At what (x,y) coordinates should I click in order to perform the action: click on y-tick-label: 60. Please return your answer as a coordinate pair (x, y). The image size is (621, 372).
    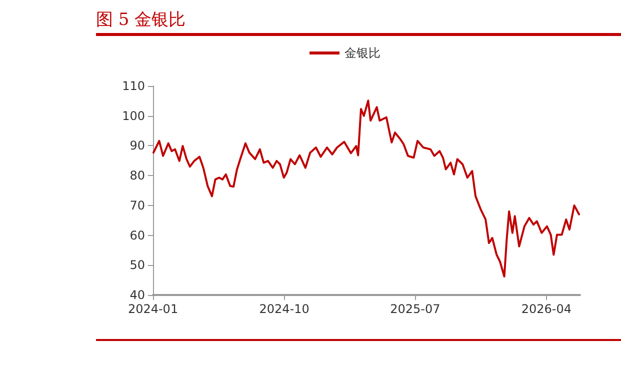
    Looking at the image, I should click on (137, 235).